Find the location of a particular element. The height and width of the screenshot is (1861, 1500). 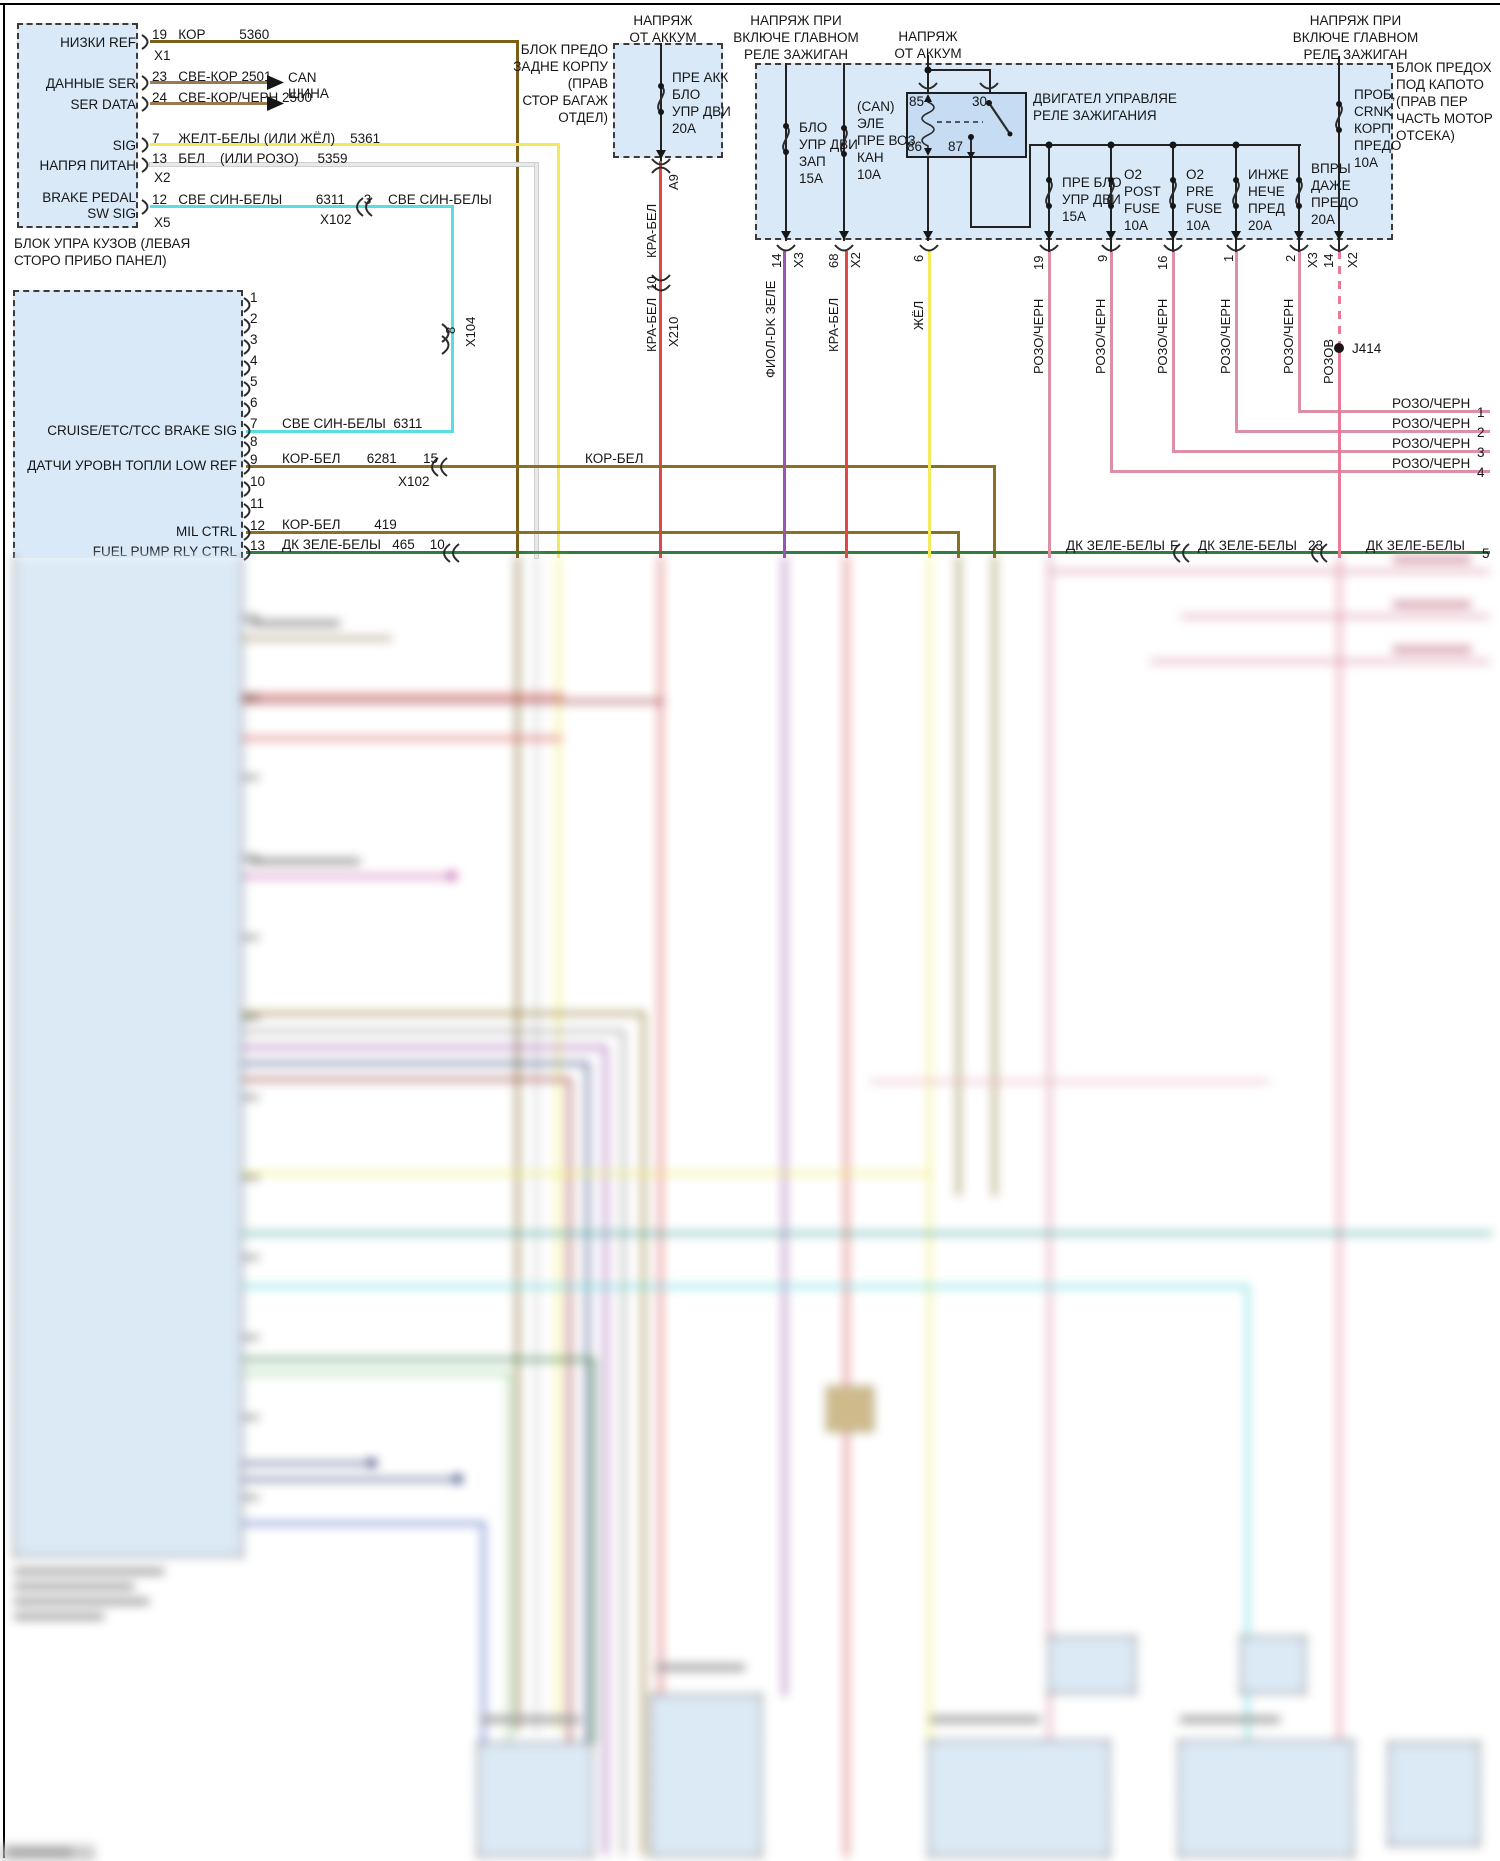

bcm1-signal-ser-data-ru: ДАННЫЕ SER is located at coordinates (90, 83).